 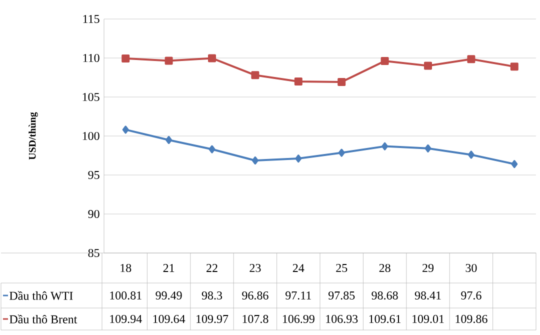 What do you see at coordinates (255, 268) in the screenshot?
I see `x-tick-label: 23` at bounding box center [255, 268].